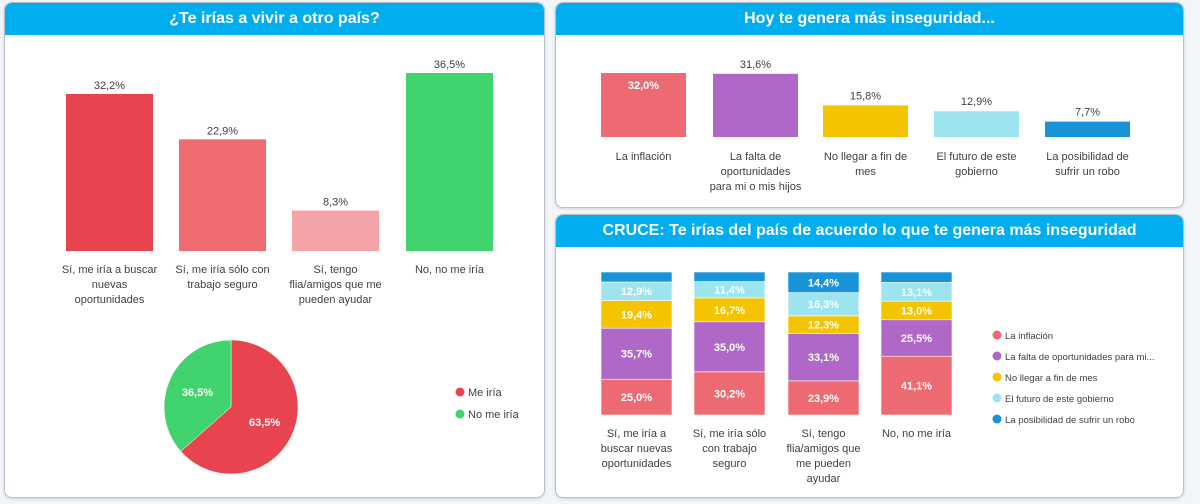  I want to click on segment-label: 14,4%, so click(823, 283).